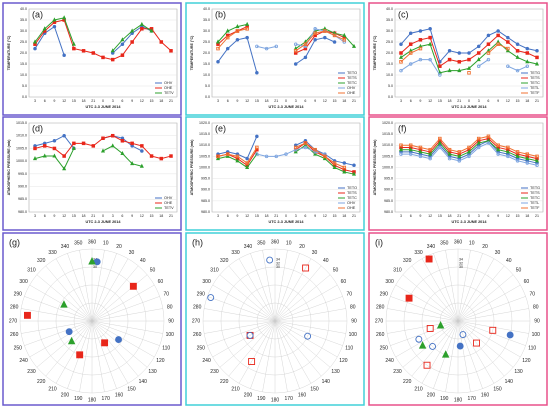 The width and height of the screenshot is (550, 408). Describe the element at coordinates (197, 335) in the screenshot. I see `angle-label: 260` at that location.